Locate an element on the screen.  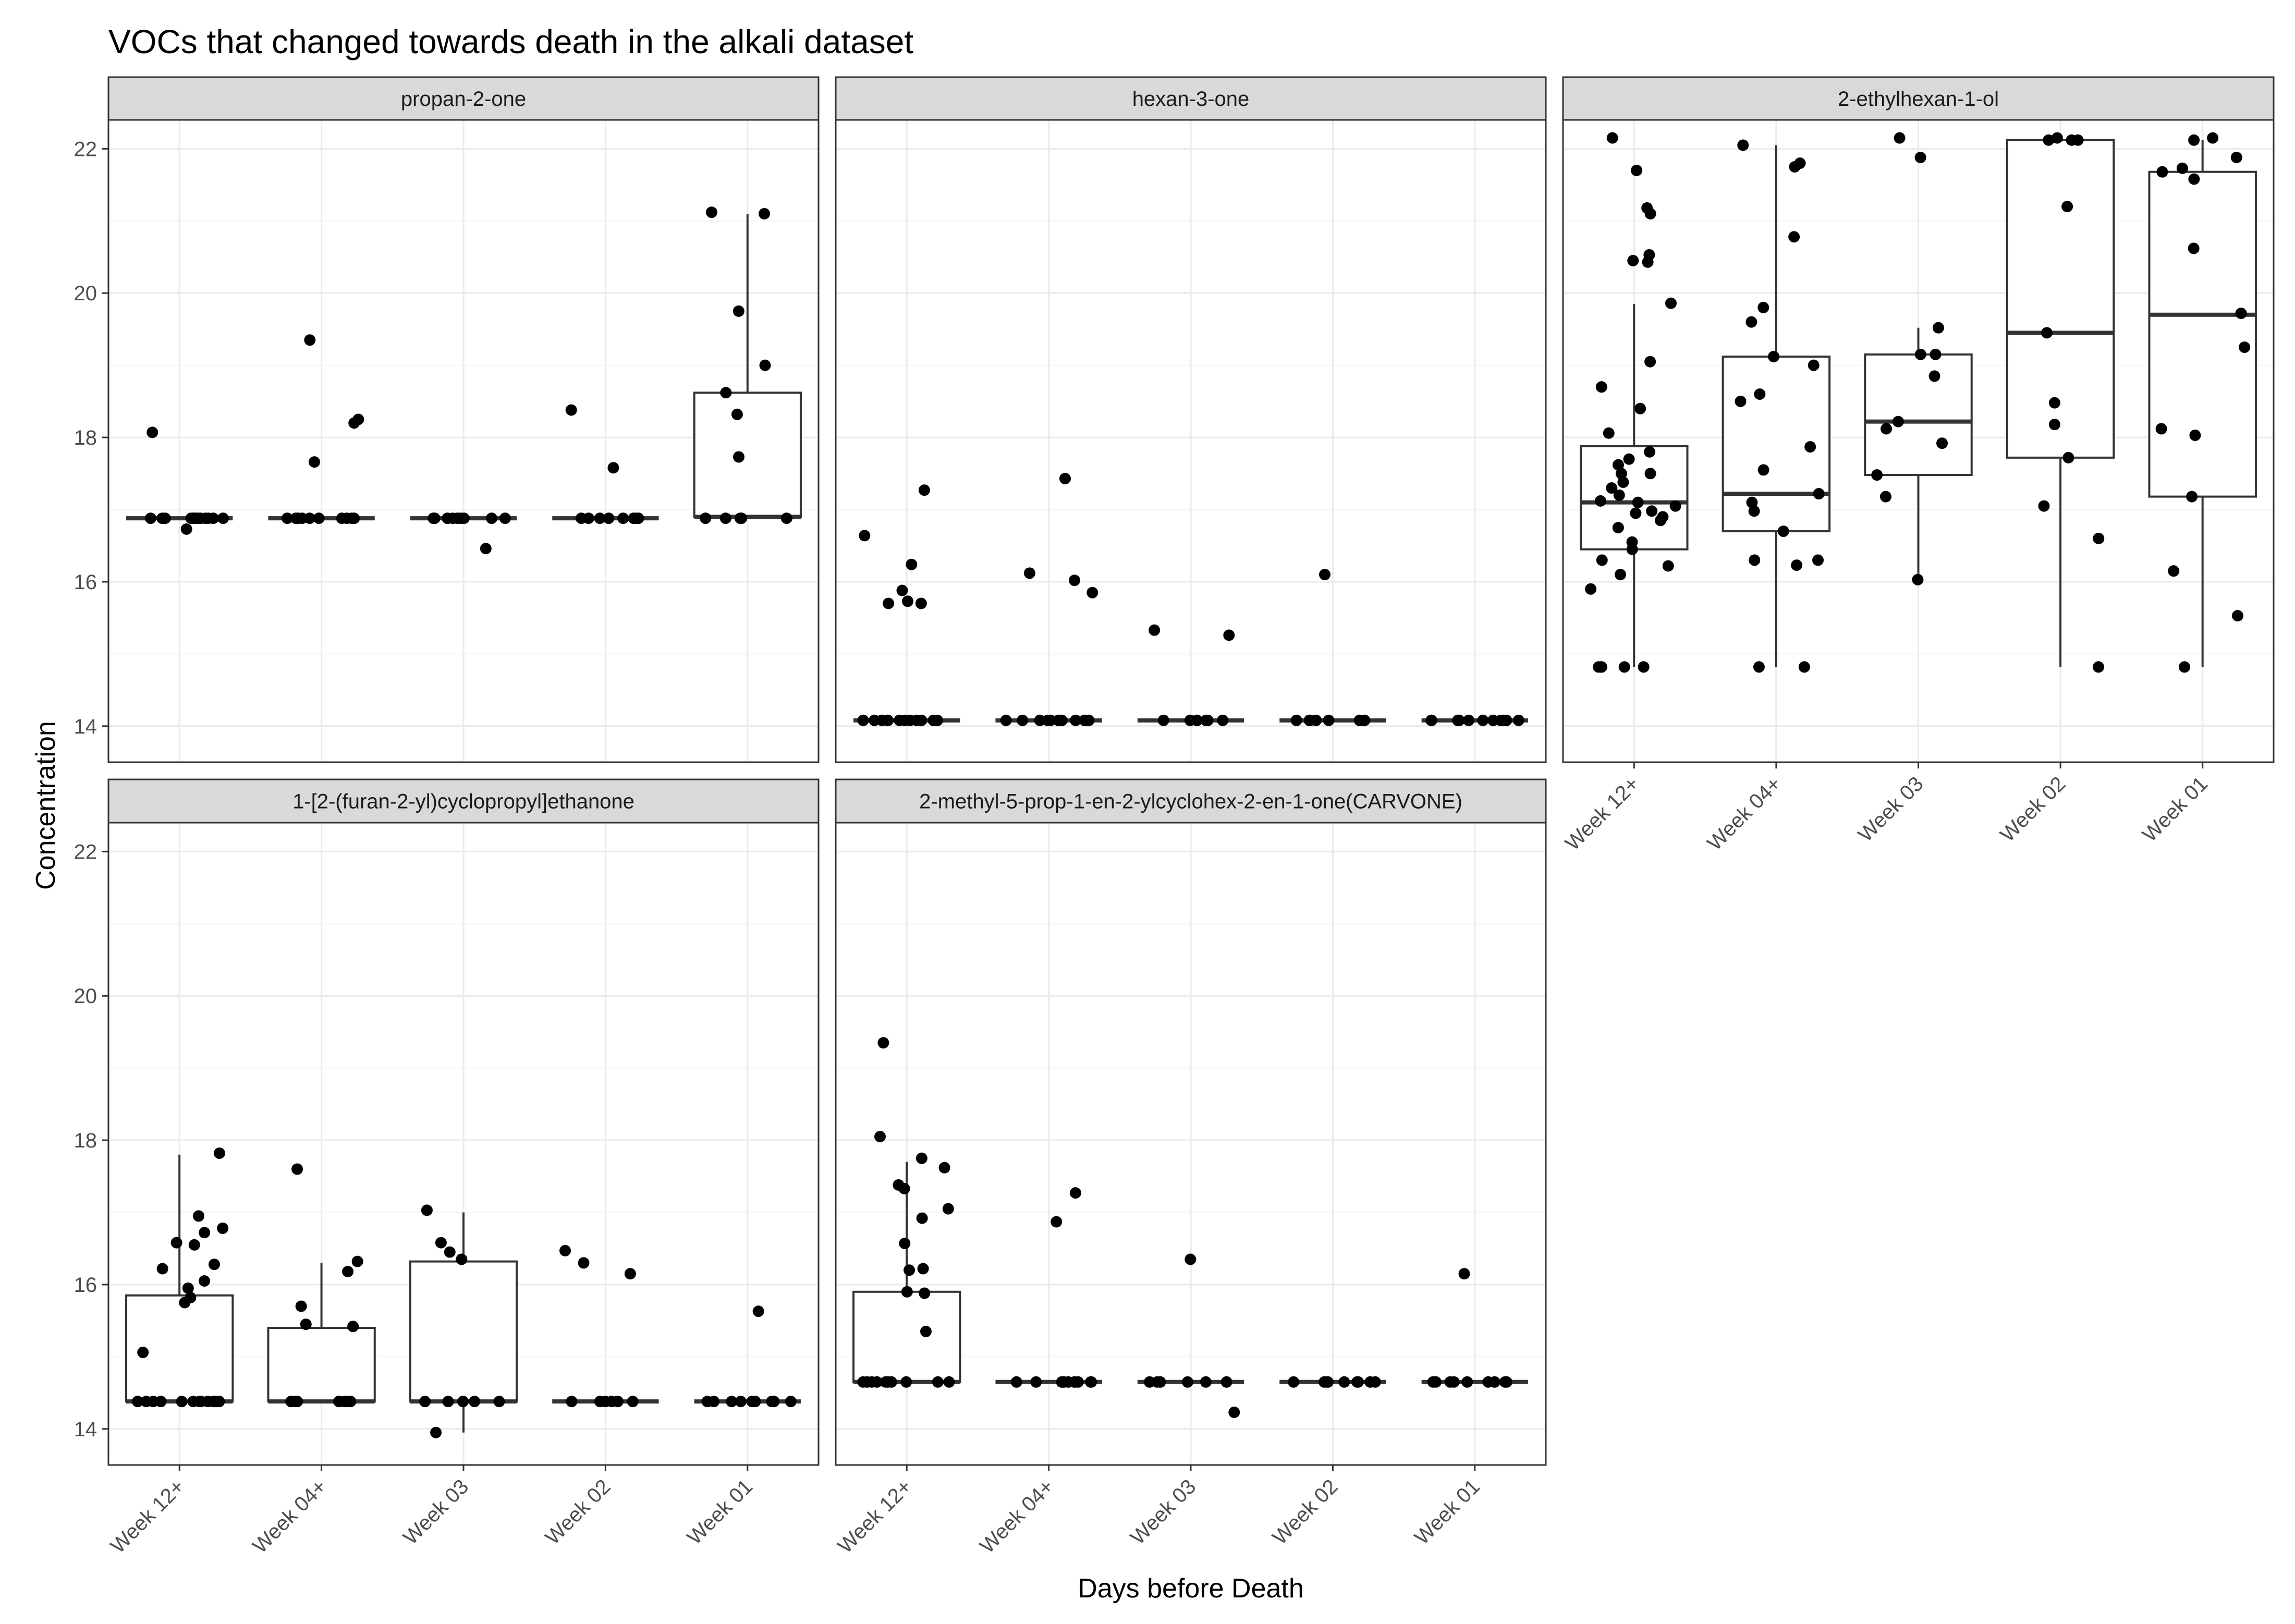
y-tick-label: 18 is located at coordinates (85, 437).